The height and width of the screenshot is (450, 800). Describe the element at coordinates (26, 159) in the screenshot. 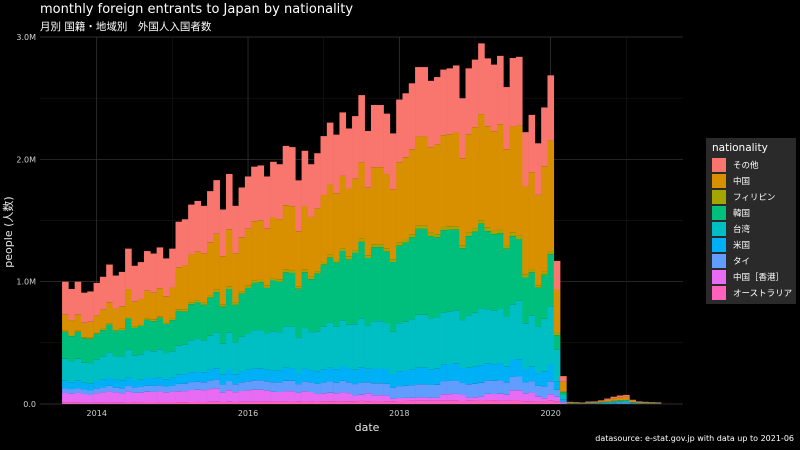

I see `y-tick-label: 2.0M` at that location.